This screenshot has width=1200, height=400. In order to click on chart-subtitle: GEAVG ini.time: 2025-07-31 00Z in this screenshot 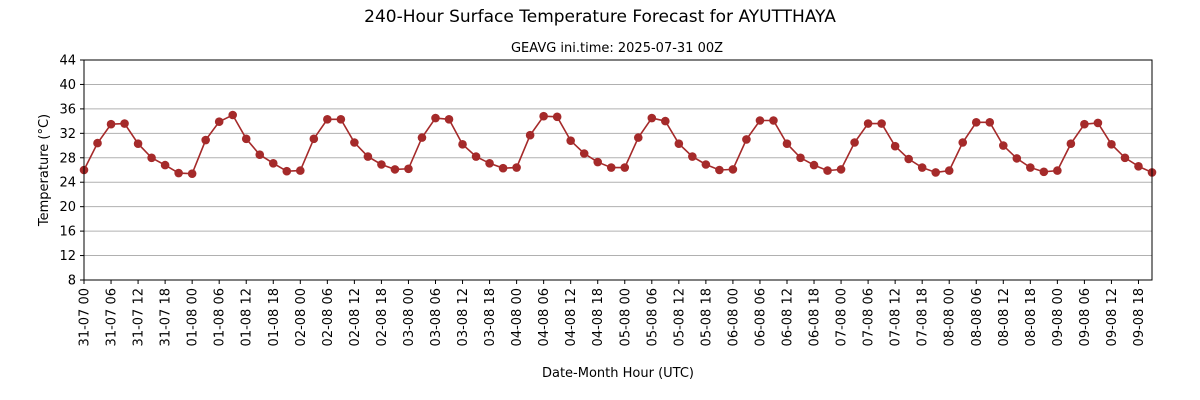, I will do `click(617, 48)`.